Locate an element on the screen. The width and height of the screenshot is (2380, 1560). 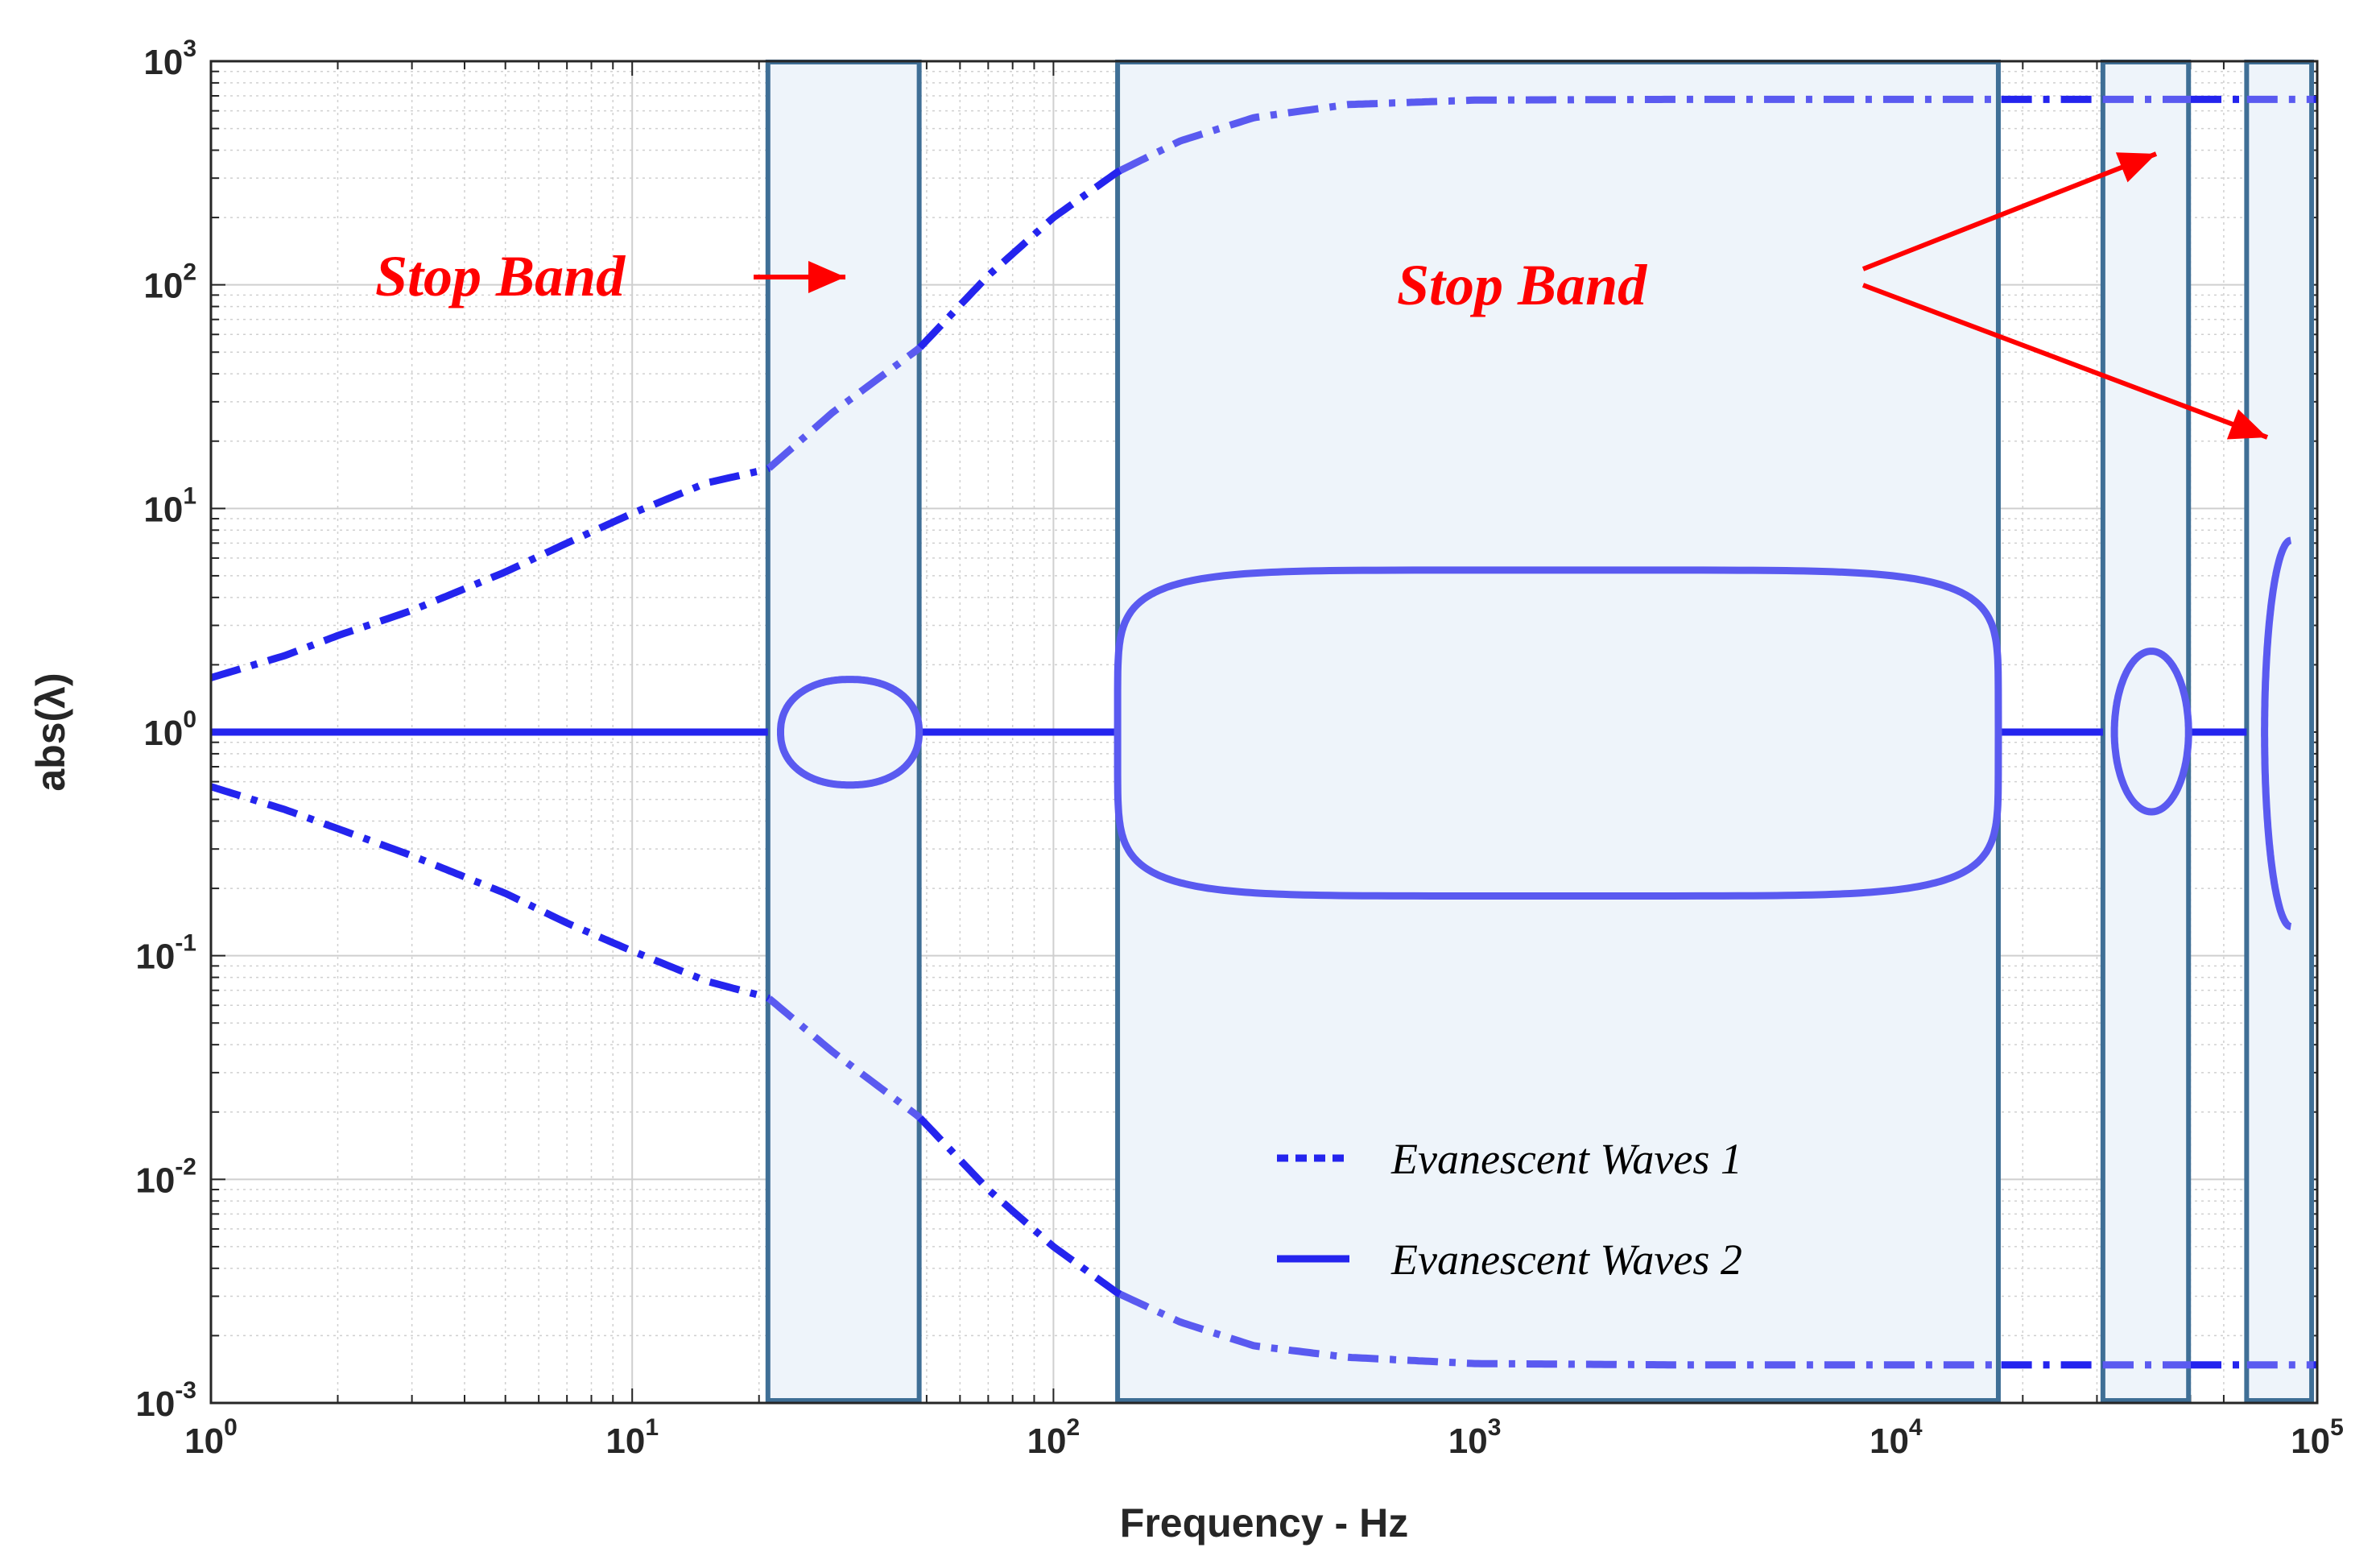
y-tick-exponent: 3 is located at coordinates (189, 48).